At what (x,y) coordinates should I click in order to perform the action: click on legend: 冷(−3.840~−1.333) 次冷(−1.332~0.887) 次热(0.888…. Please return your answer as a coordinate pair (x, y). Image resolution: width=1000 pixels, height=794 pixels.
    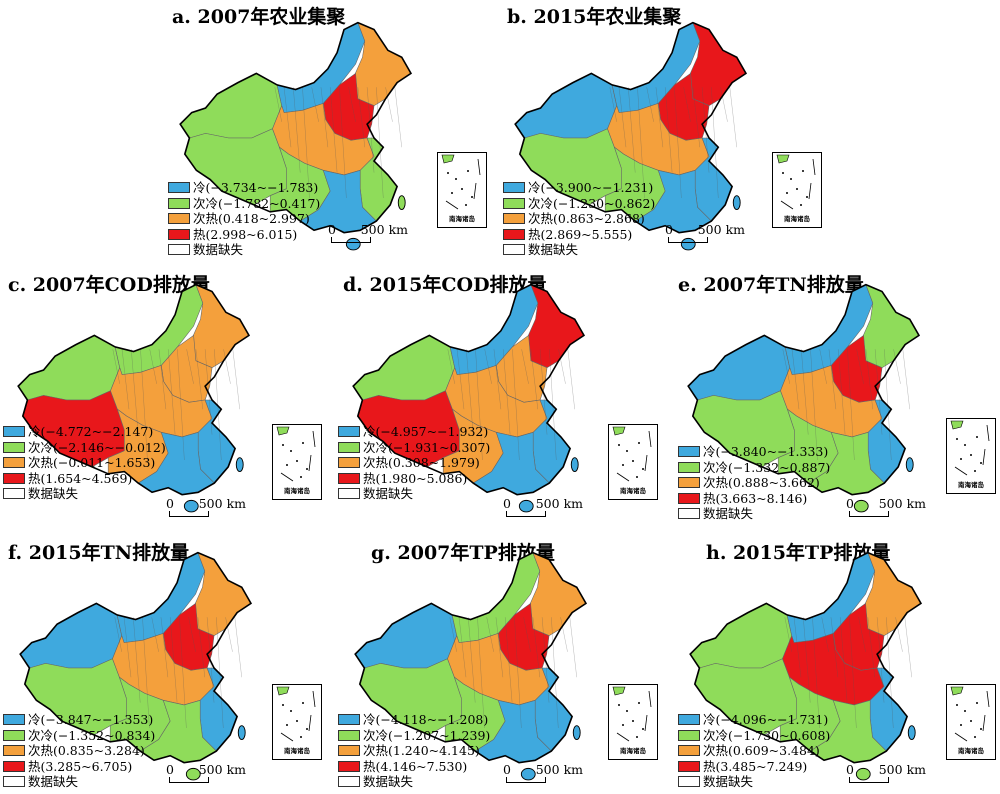
    Looking at the image, I should click on (754, 483).